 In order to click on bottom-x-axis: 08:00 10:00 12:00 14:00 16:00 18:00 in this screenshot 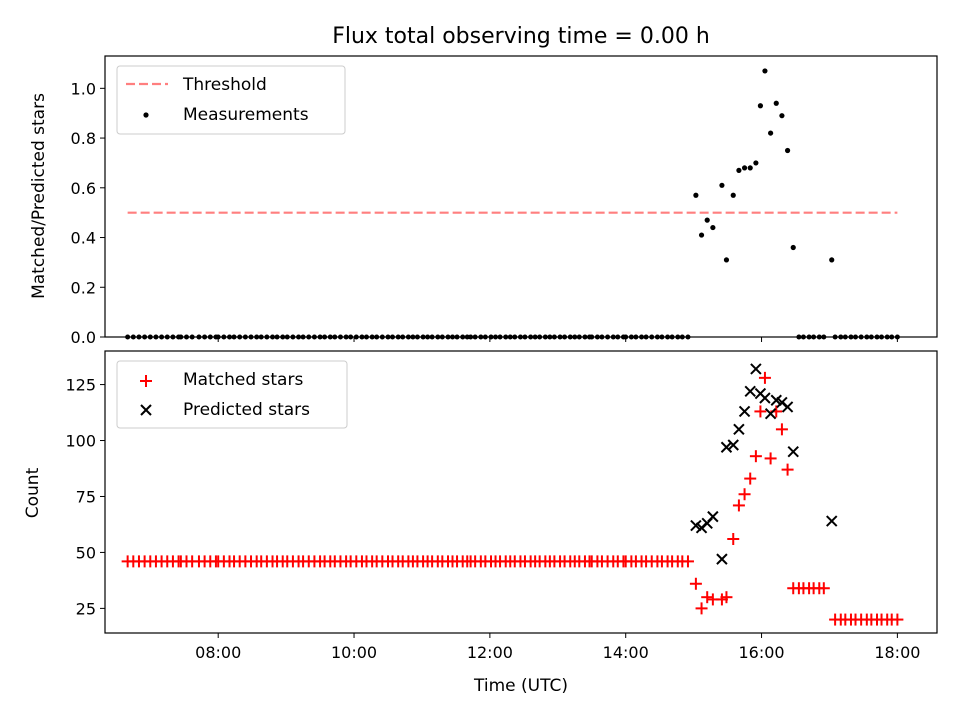, I will do `click(557, 647)`.